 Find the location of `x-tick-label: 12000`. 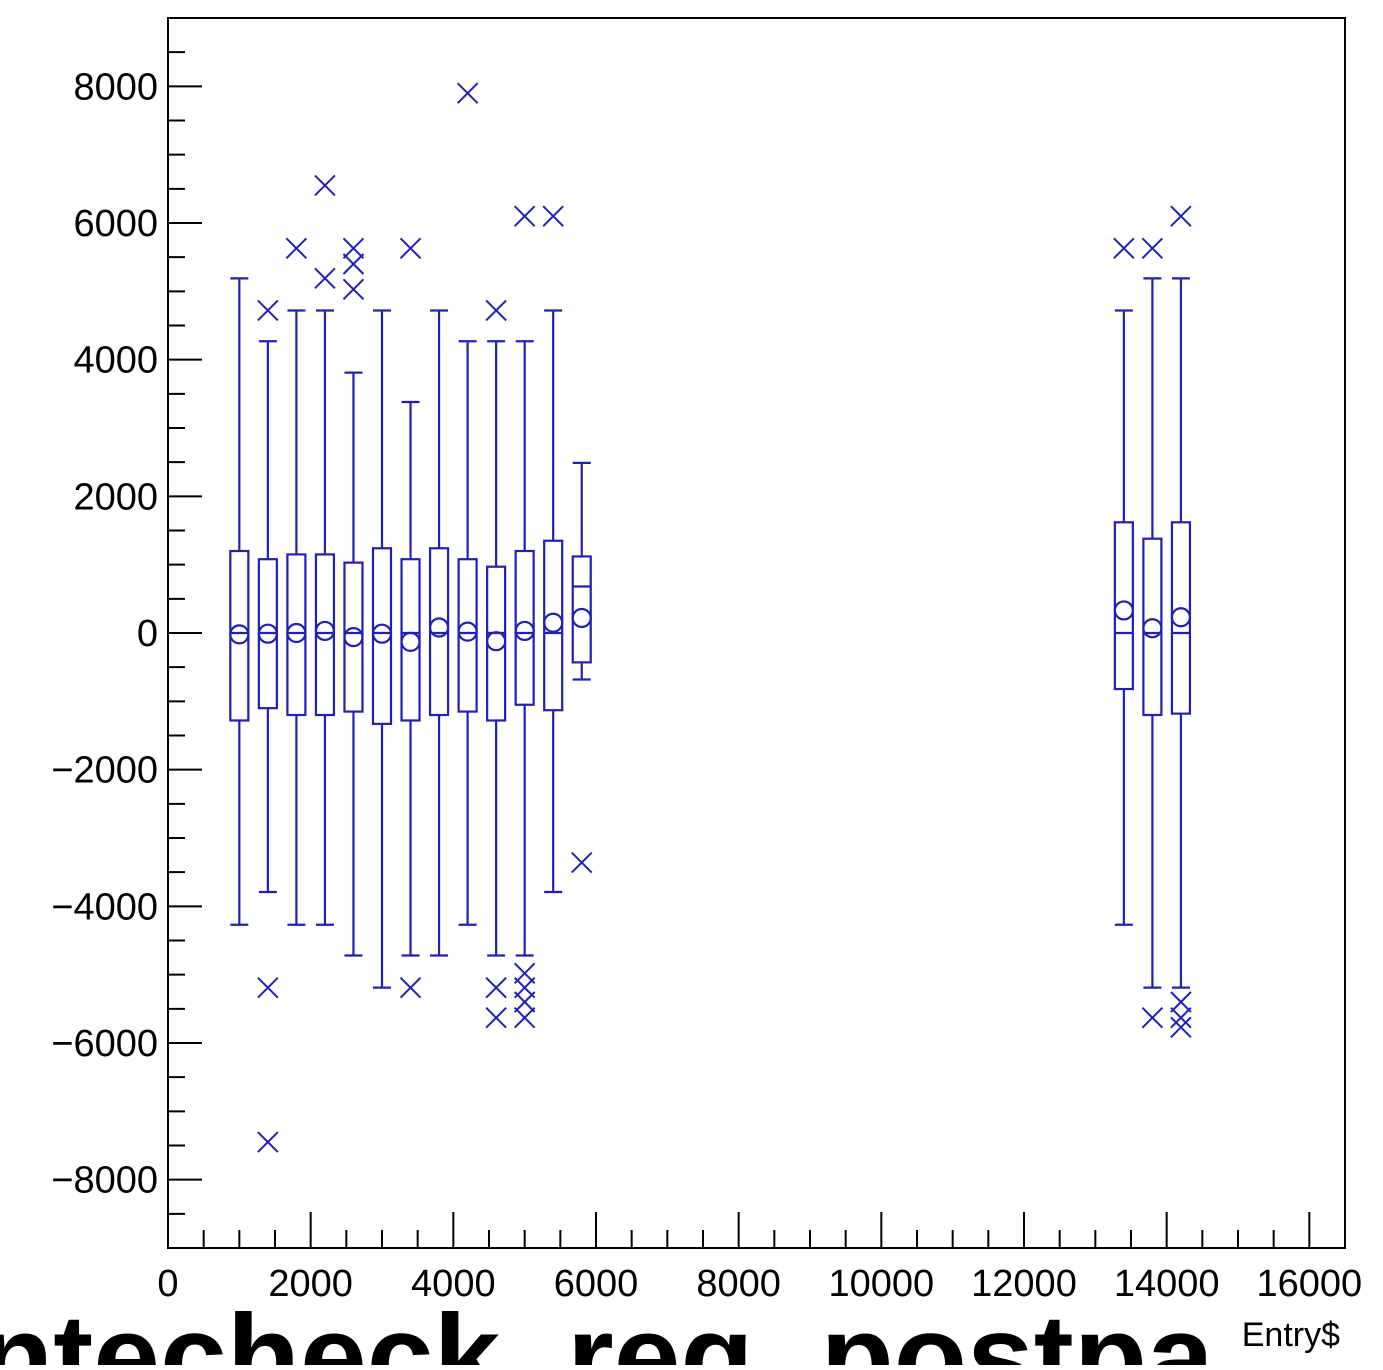

x-tick-label: 12000 is located at coordinates (1024, 1284).